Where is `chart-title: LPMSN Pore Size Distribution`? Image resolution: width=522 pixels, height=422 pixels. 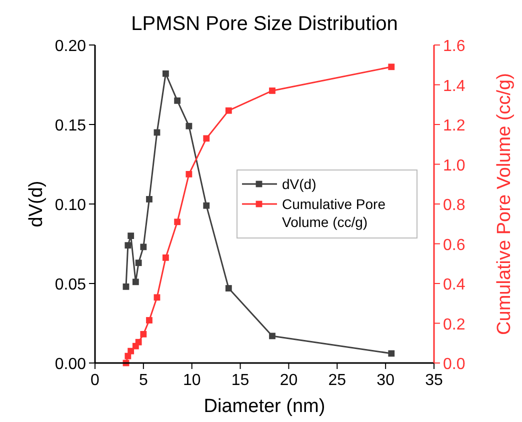
chart-title: LPMSN Pore Size Distribution is located at coordinates (264, 24).